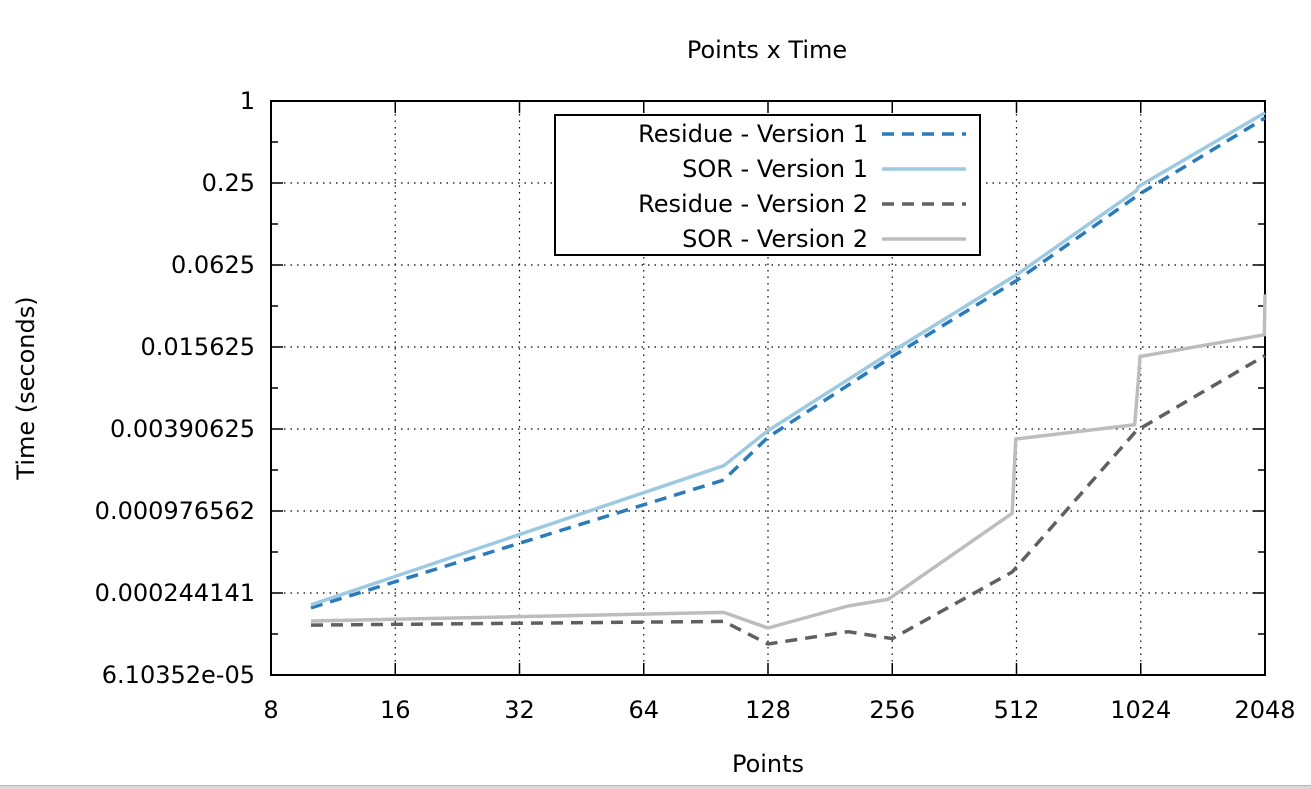  Describe the element at coordinates (768, 710) in the screenshot. I see `x-tick-label: 128` at that location.